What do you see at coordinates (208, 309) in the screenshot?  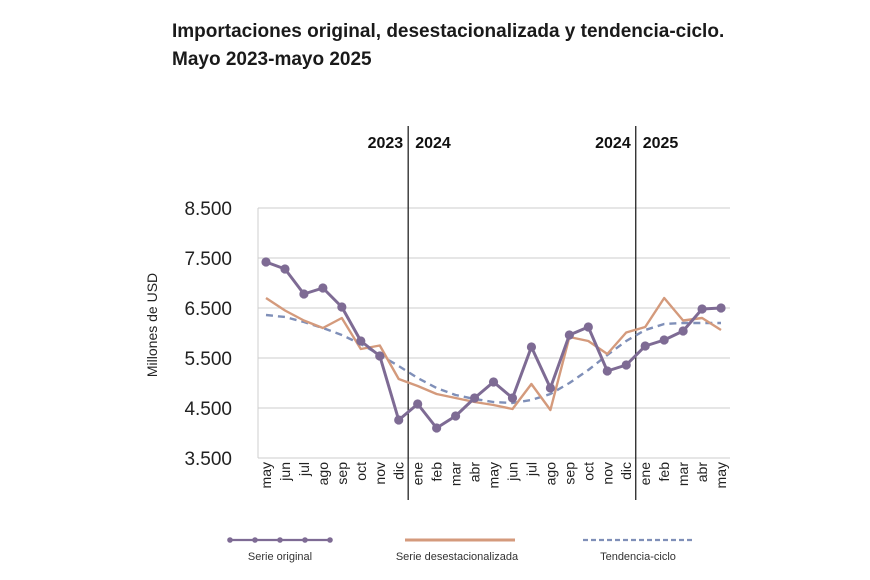 I see `y-tick-label: 6.500` at bounding box center [208, 309].